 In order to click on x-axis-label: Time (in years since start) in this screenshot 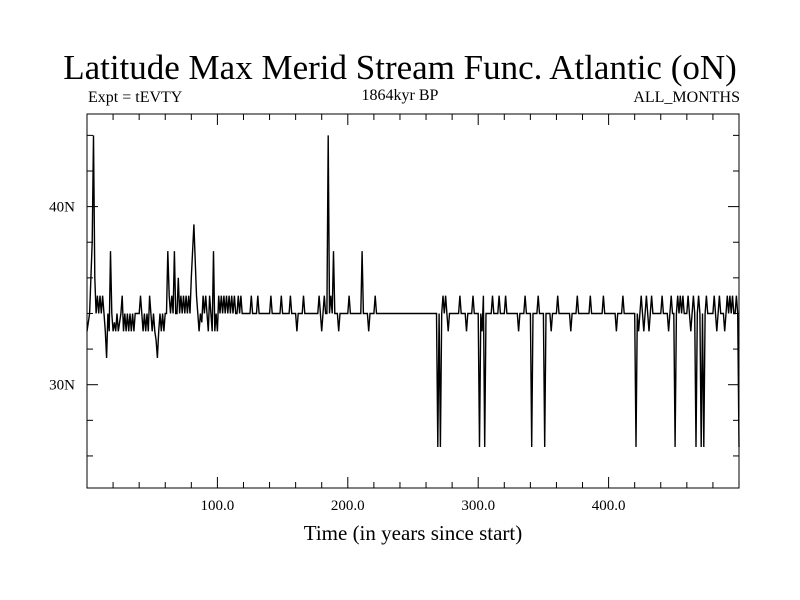, I will do `click(413, 533)`.